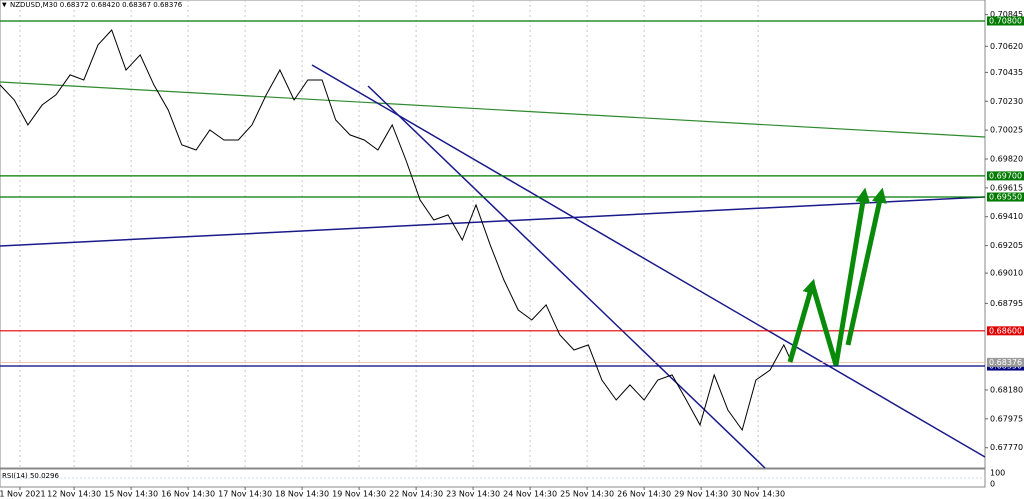  What do you see at coordinates (1006, 101) in the screenshot?
I see `y-tick-label: 0.70230` at bounding box center [1006, 101].